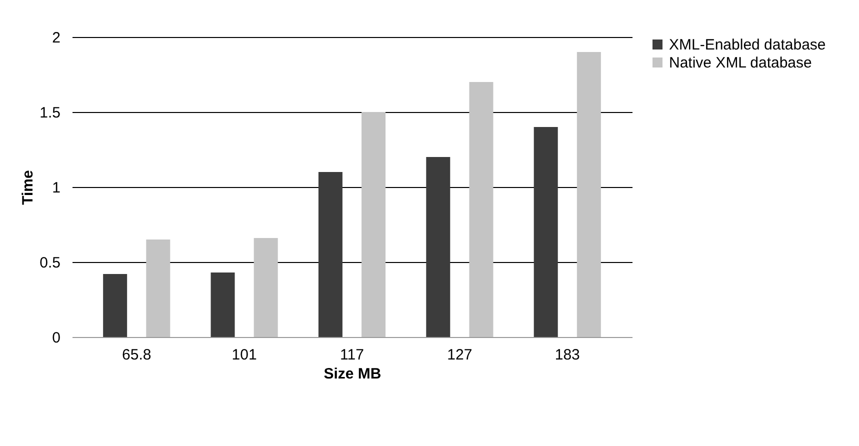  I want to click on y-tick-label: 1, so click(56, 188).